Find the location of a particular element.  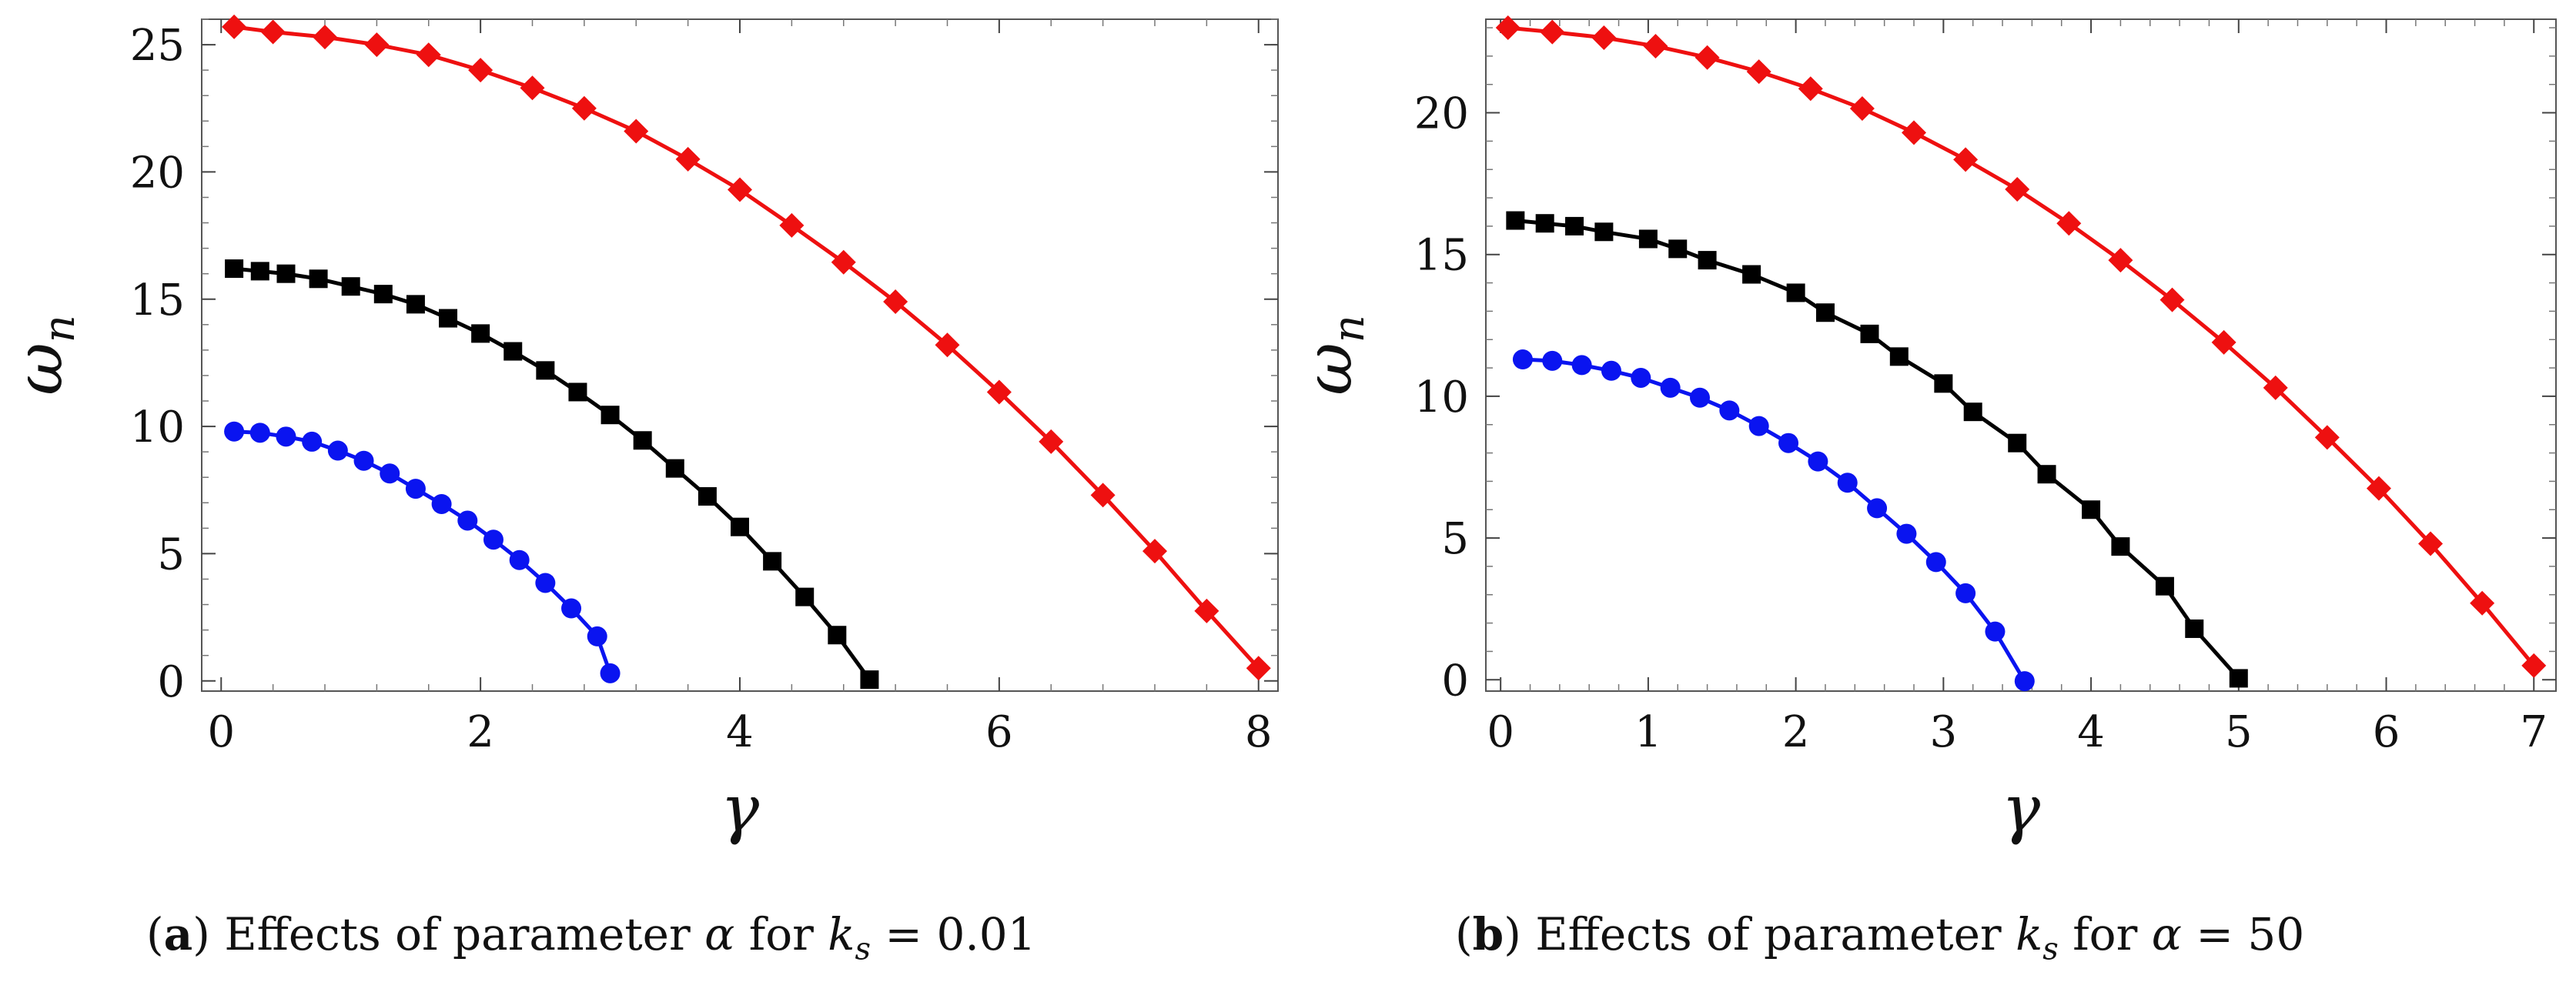

y-tick-label: 20 is located at coordinates (1442, 114).